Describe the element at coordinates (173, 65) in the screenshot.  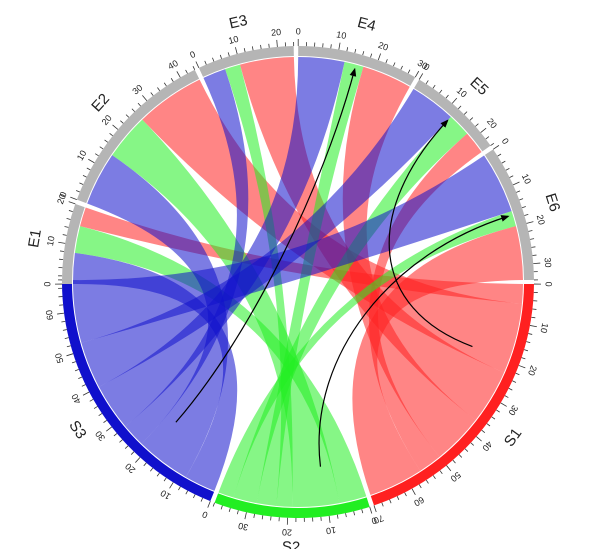
I see `tick-label: 40` at that location.